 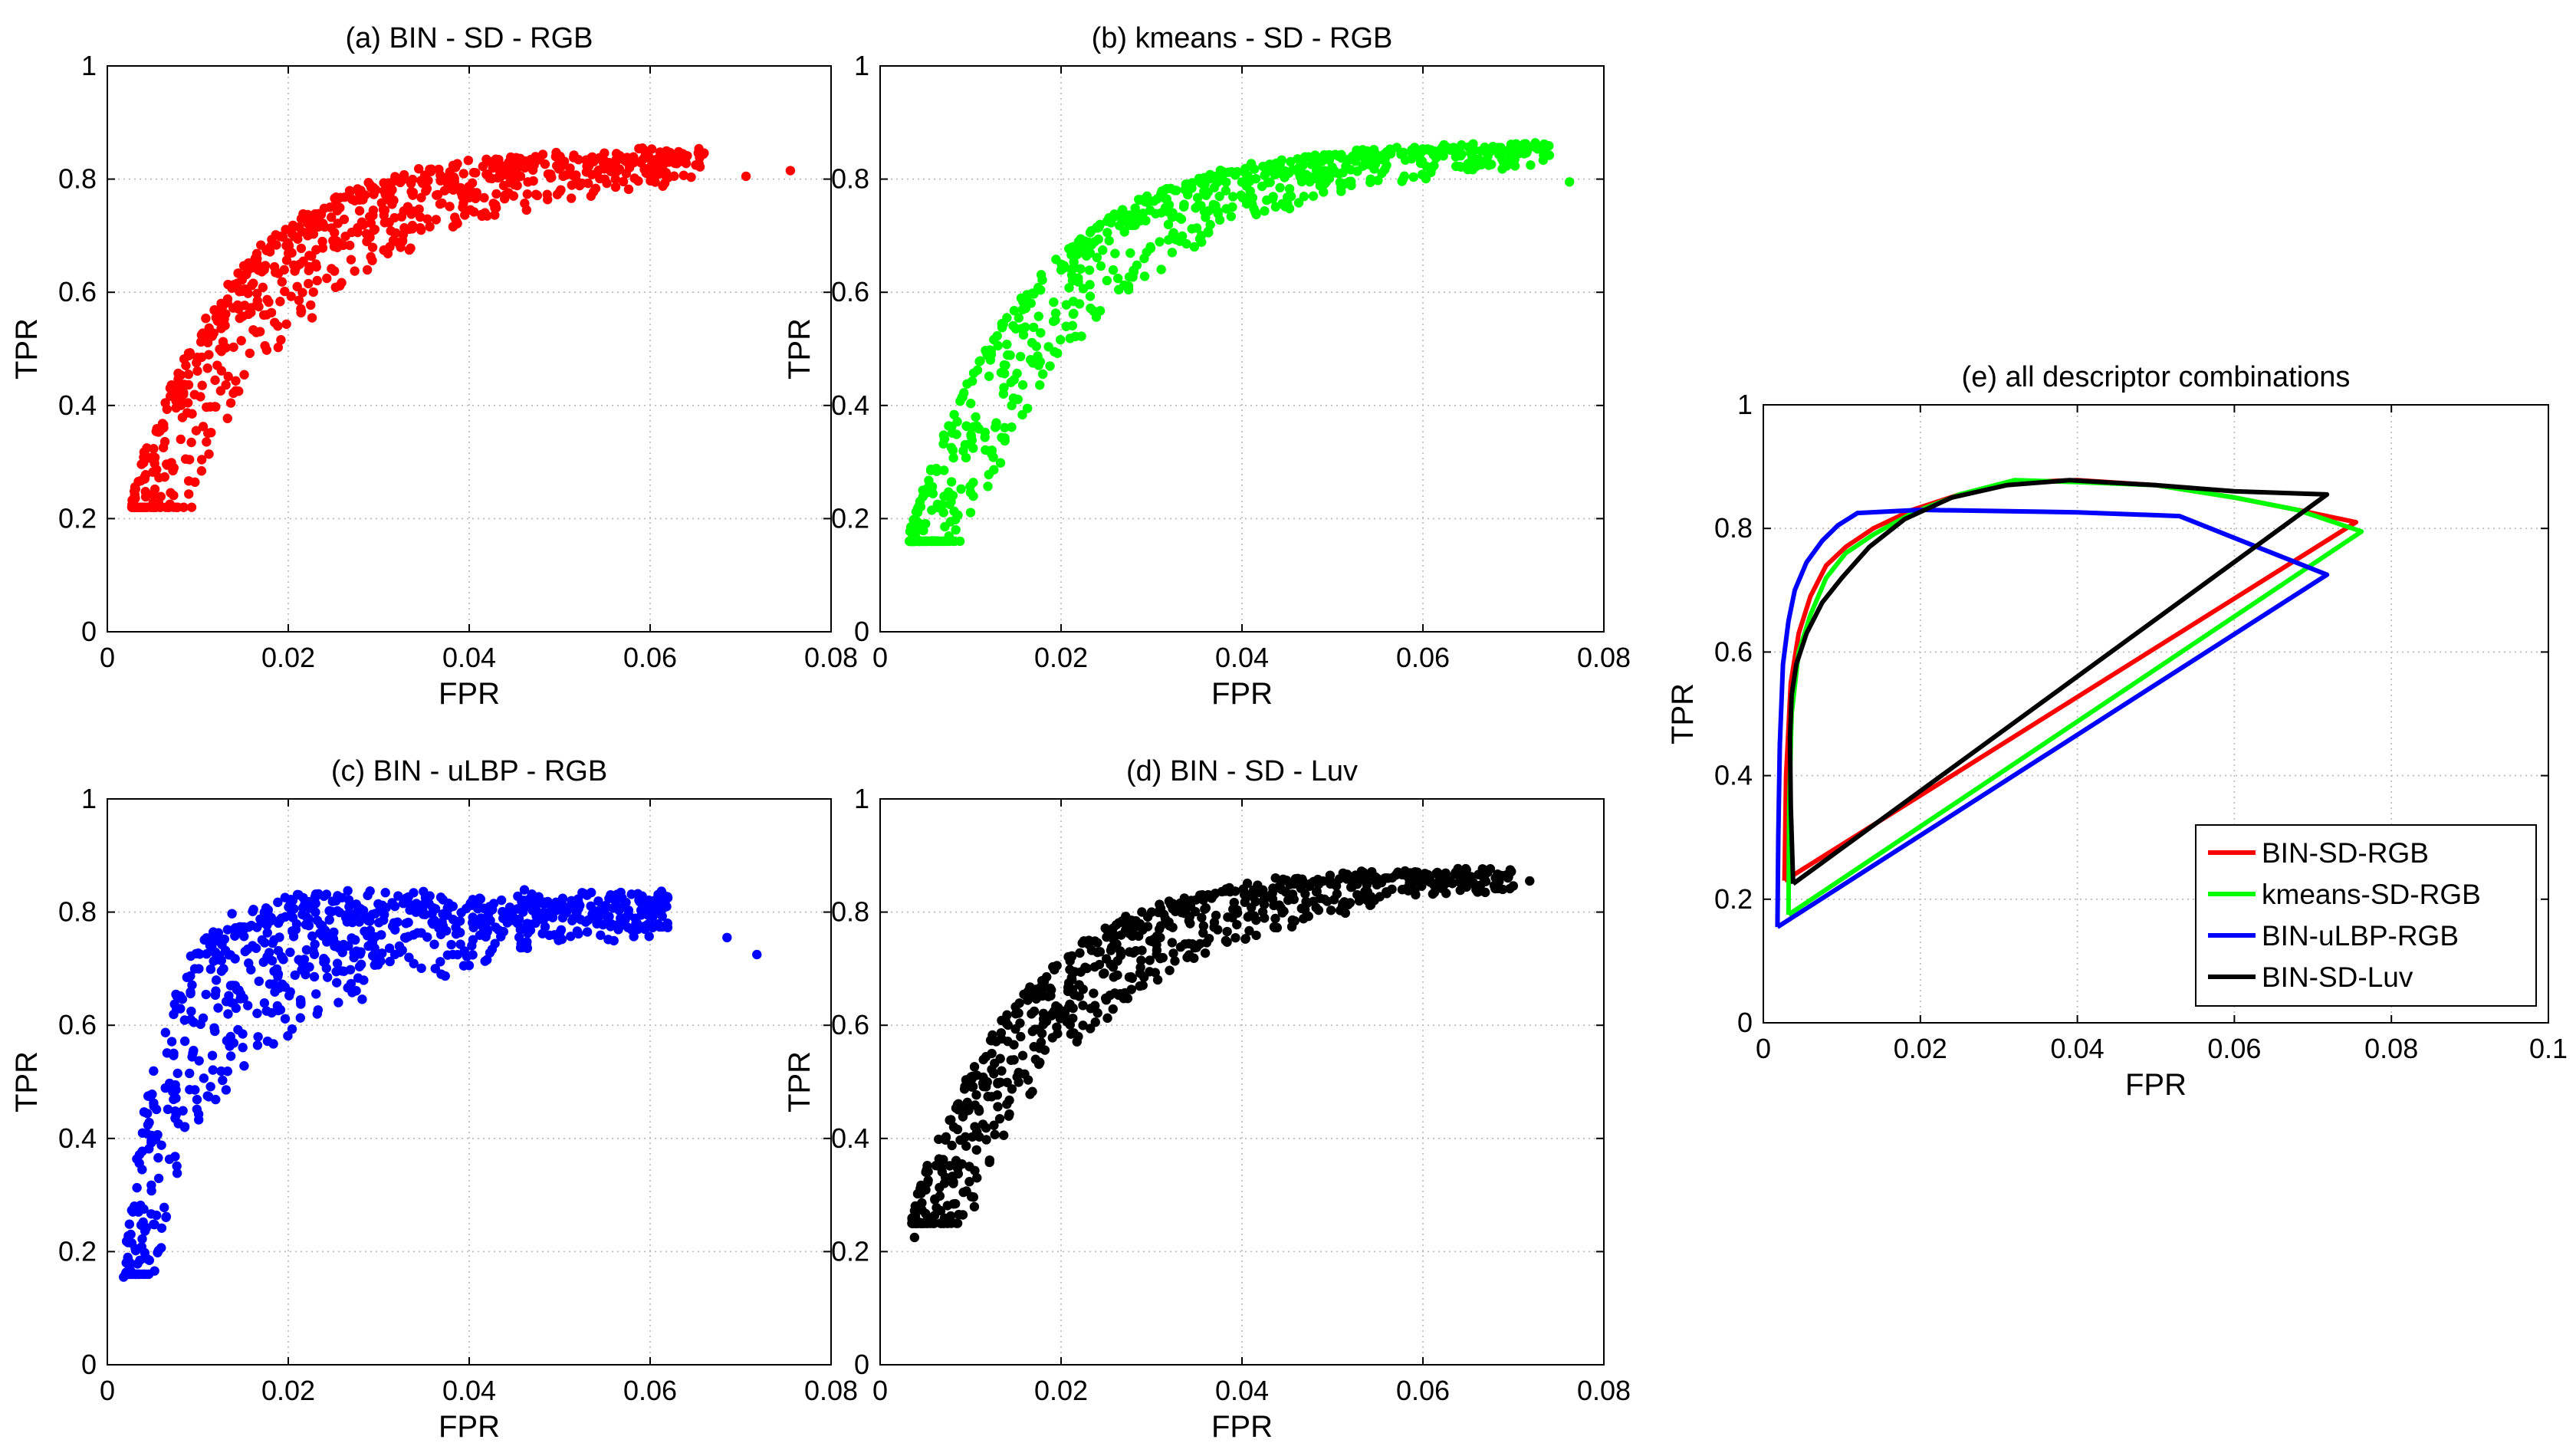 I want to click on x-tick-label: 0.06, so click(x=1423, y=1390).